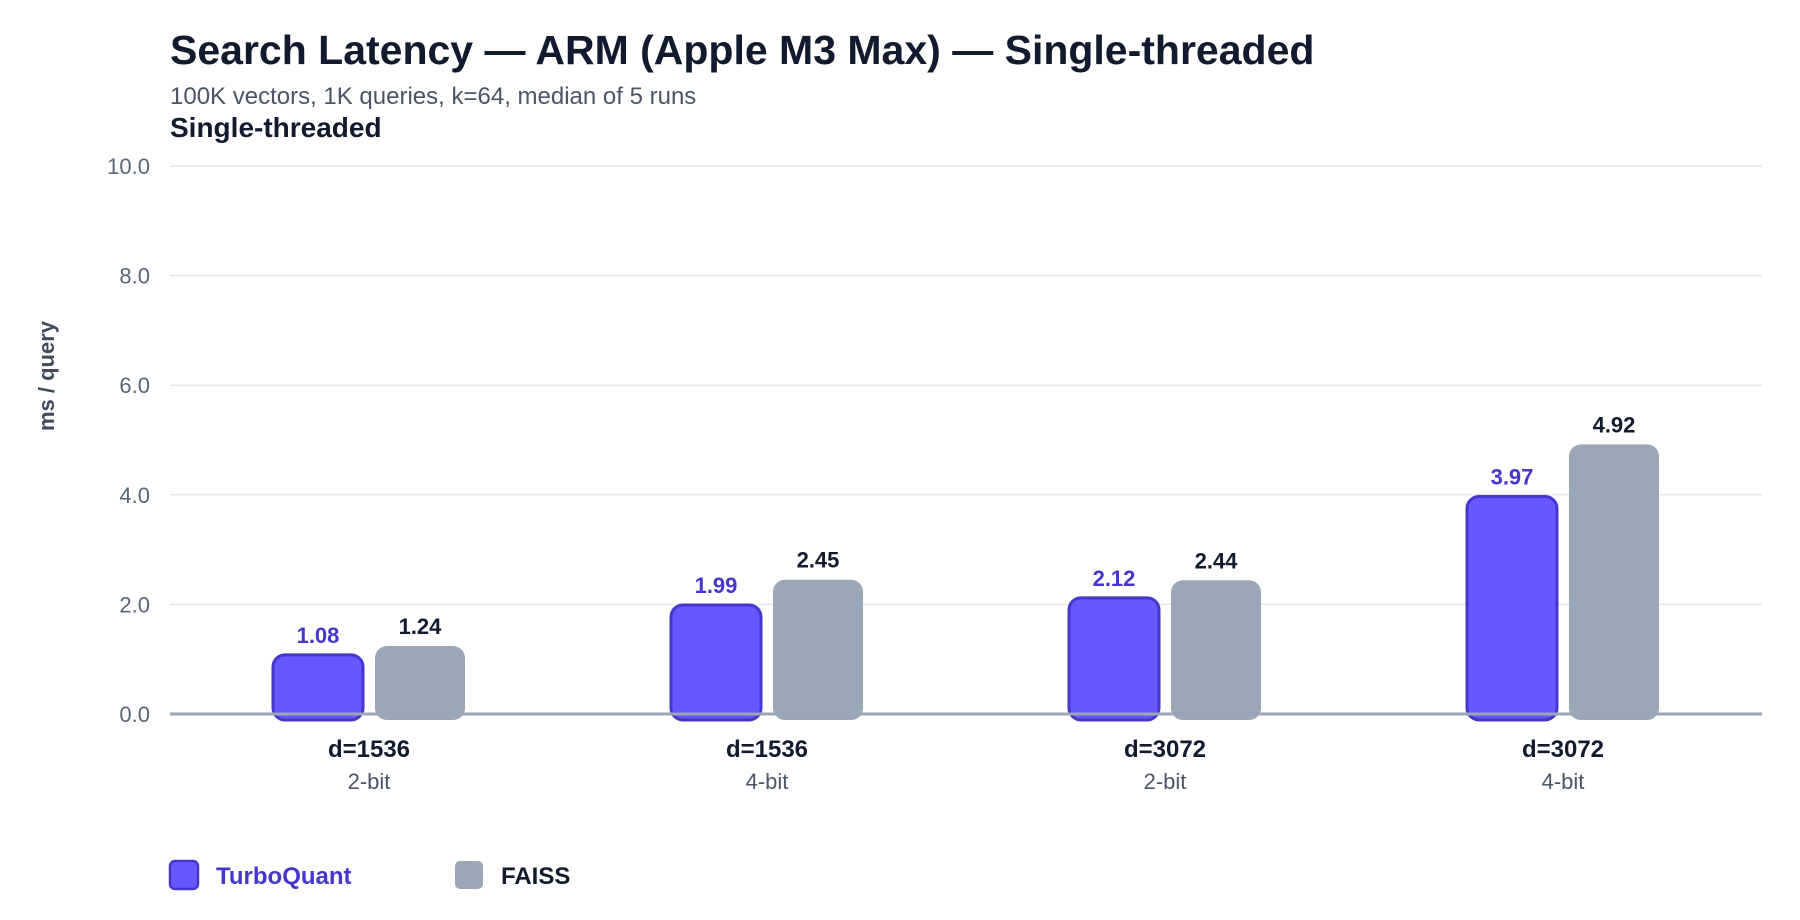 The height and width of the screenshot is (920, 1800). What do you see at coordinates (535, 876) in the screenshot?
I see `legend-label-faiss: FAISS` at bounding box center [535, 876].